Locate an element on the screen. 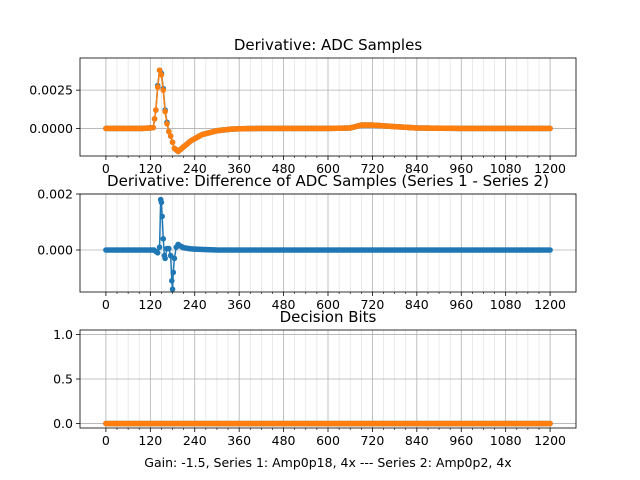  chart-title: Decision Bits is located at coordinates (328, 317).